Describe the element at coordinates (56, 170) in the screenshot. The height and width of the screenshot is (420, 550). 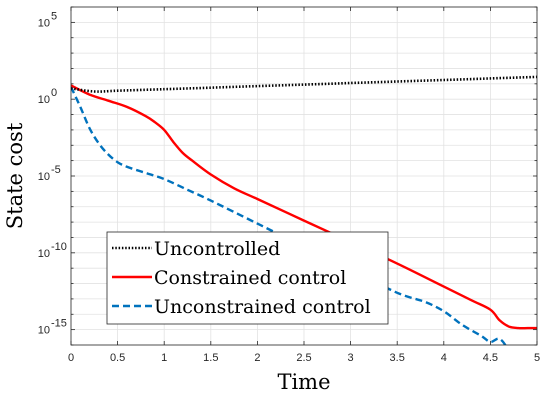
I see `y-tick-exponent: -5` at that location.